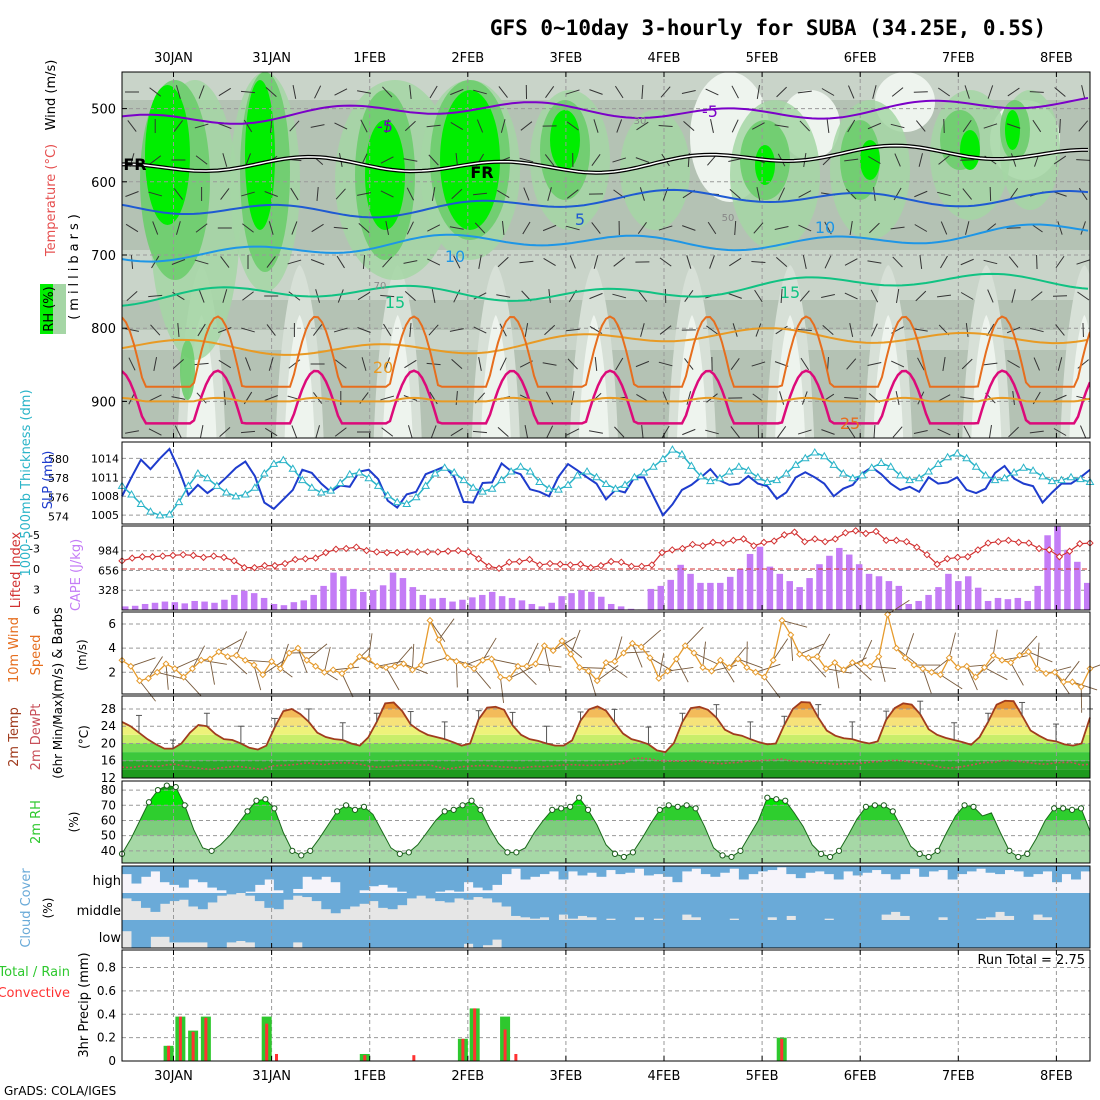  I want to click on rh-tick-label: 40, so click(108, 851).